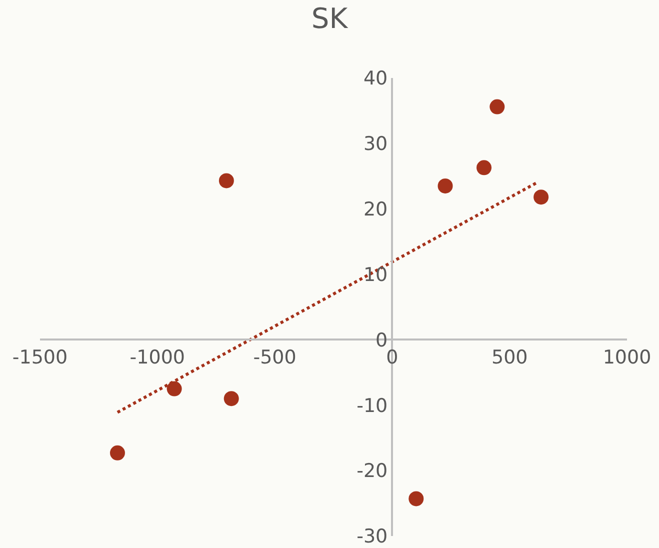 The width and height of the screenshot is (659, 548). What do you see at coordinates (372, 405) in the screenshot?
I see `y-tick-label: -10` at bounding box center [372, 405].